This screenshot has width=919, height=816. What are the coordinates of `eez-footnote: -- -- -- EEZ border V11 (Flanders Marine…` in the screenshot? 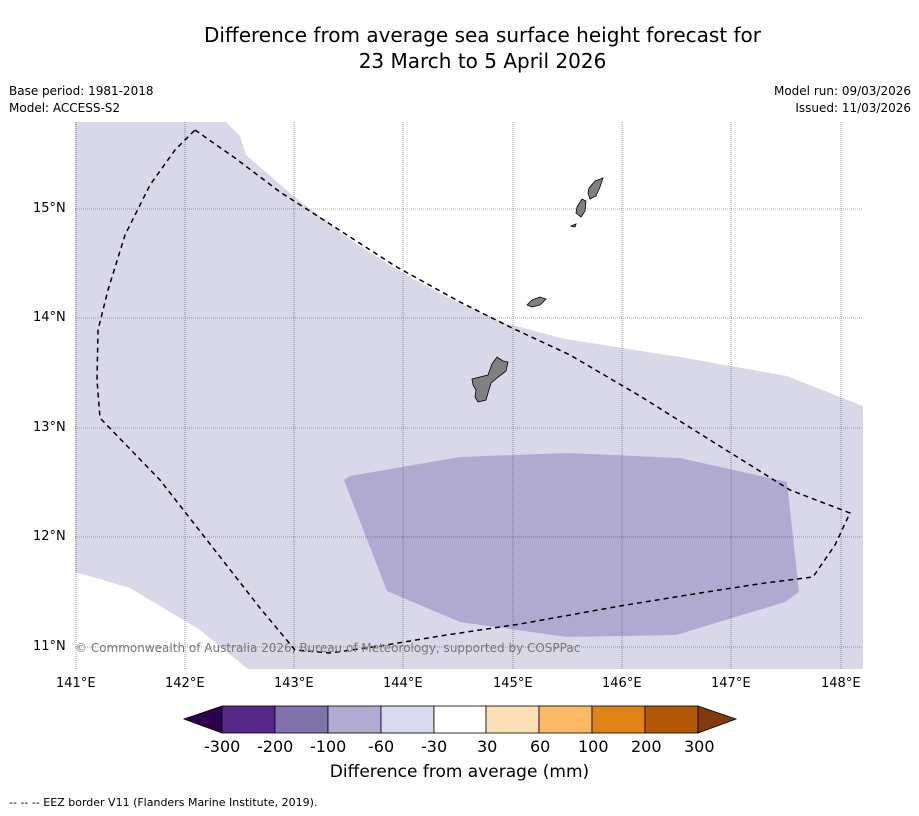 It's located at (163, 802).